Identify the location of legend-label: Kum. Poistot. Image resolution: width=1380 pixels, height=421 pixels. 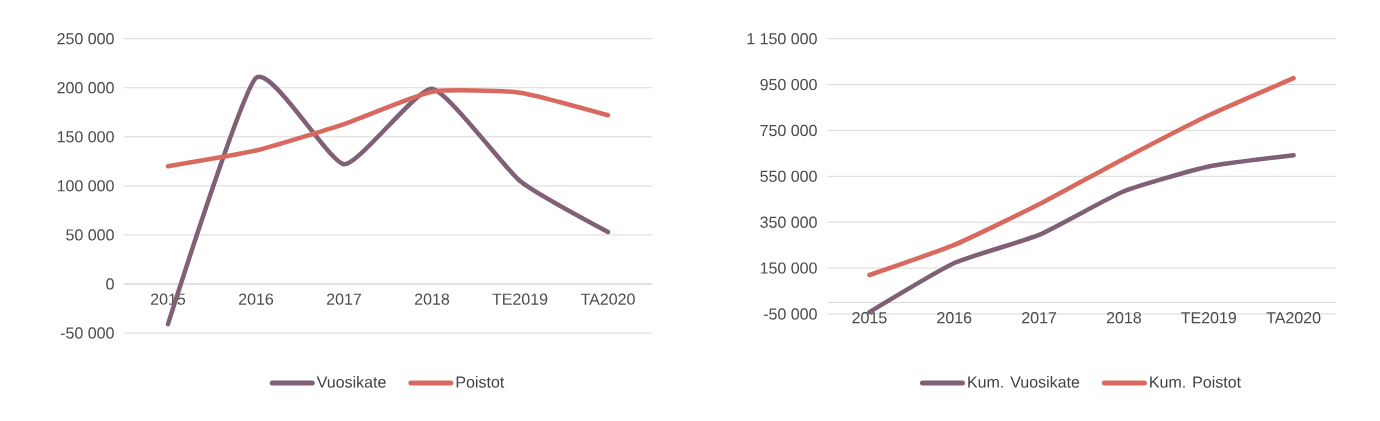
(1195, 382).